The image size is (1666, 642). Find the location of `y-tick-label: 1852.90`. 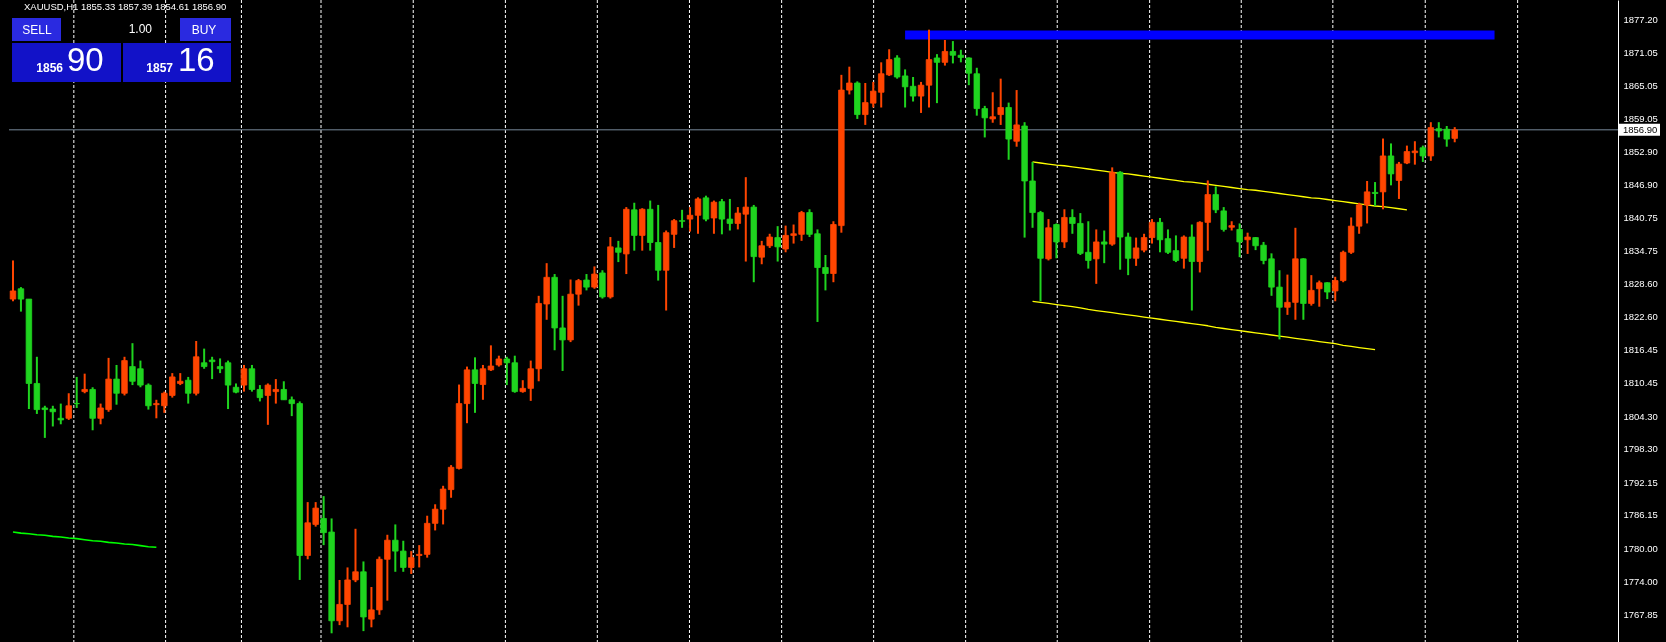

y-tick-label: 1852.90 is located at coordinates (1640, 152).